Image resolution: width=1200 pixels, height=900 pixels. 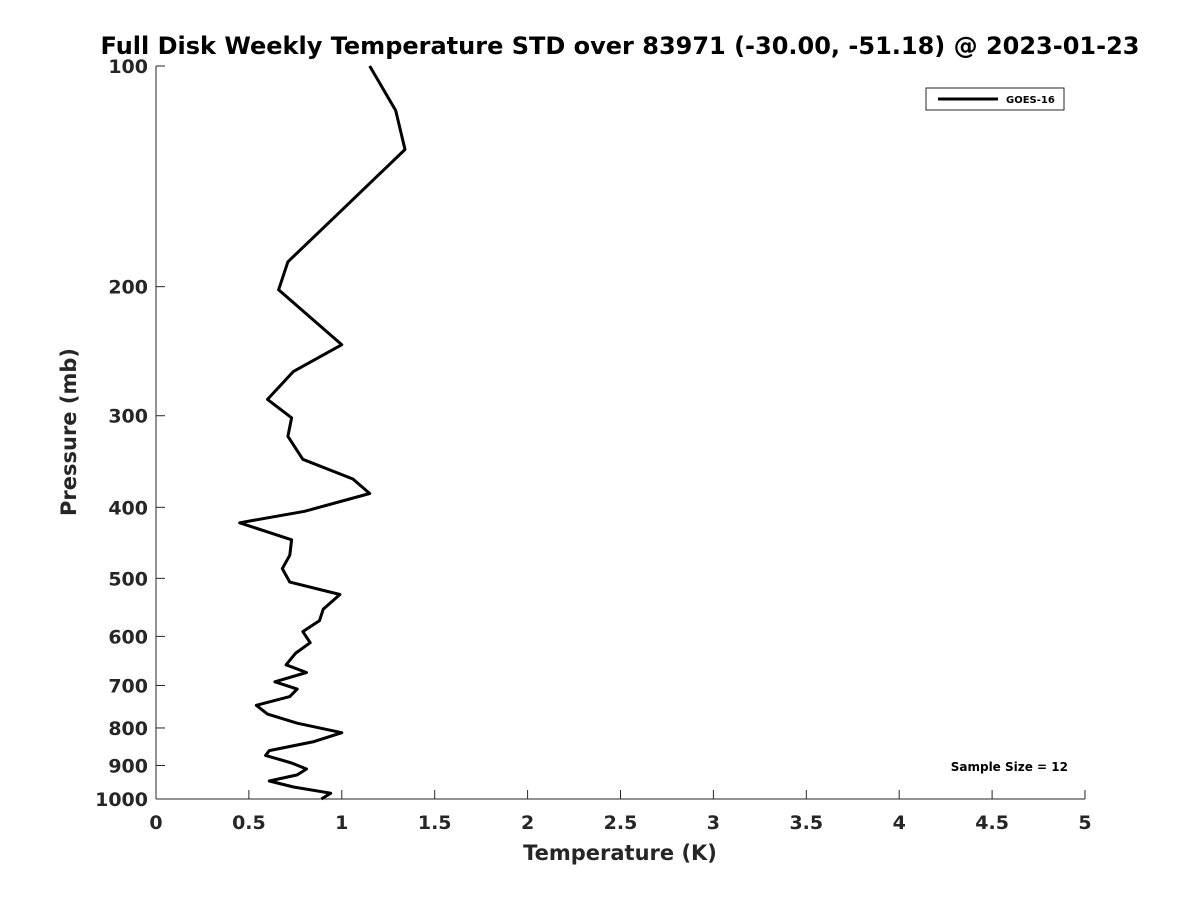 What do you see at coordinates (128, 686) in the screenshot?
I see `y-tick-label: 700` at bounding box center [128, 686].